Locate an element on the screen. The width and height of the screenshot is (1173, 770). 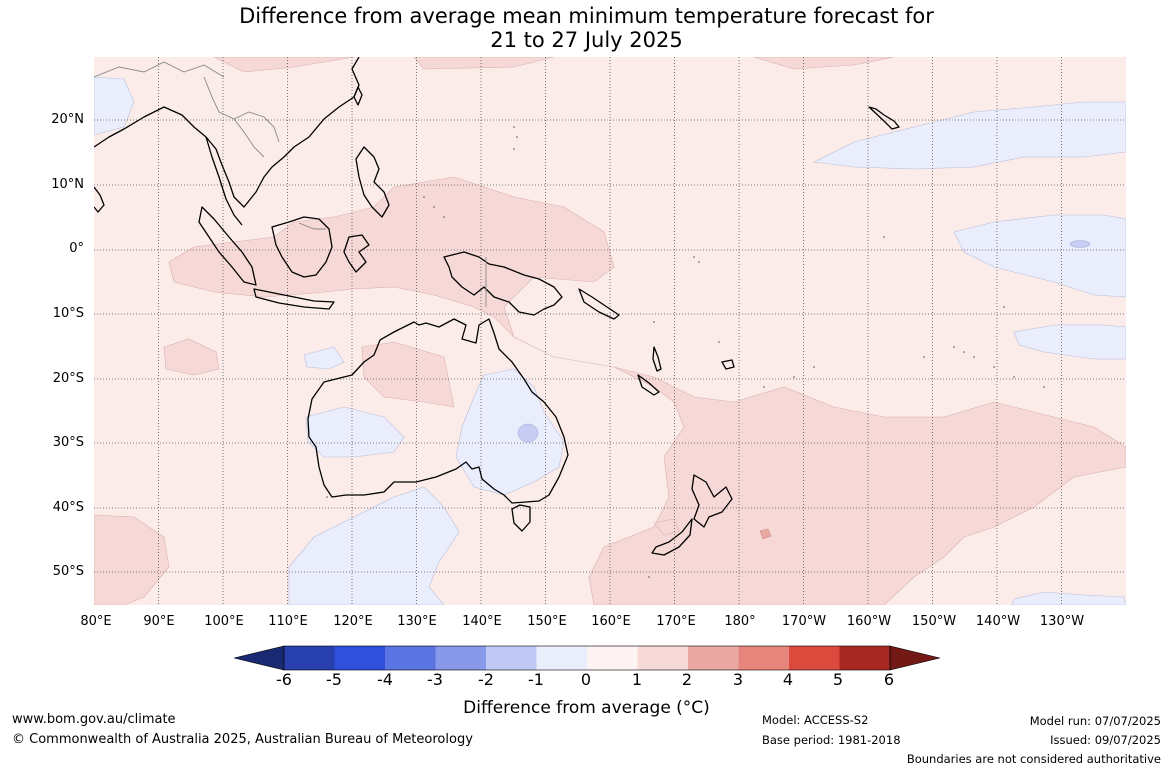
lon-label: 150°W is located at coordinates (934, 621).